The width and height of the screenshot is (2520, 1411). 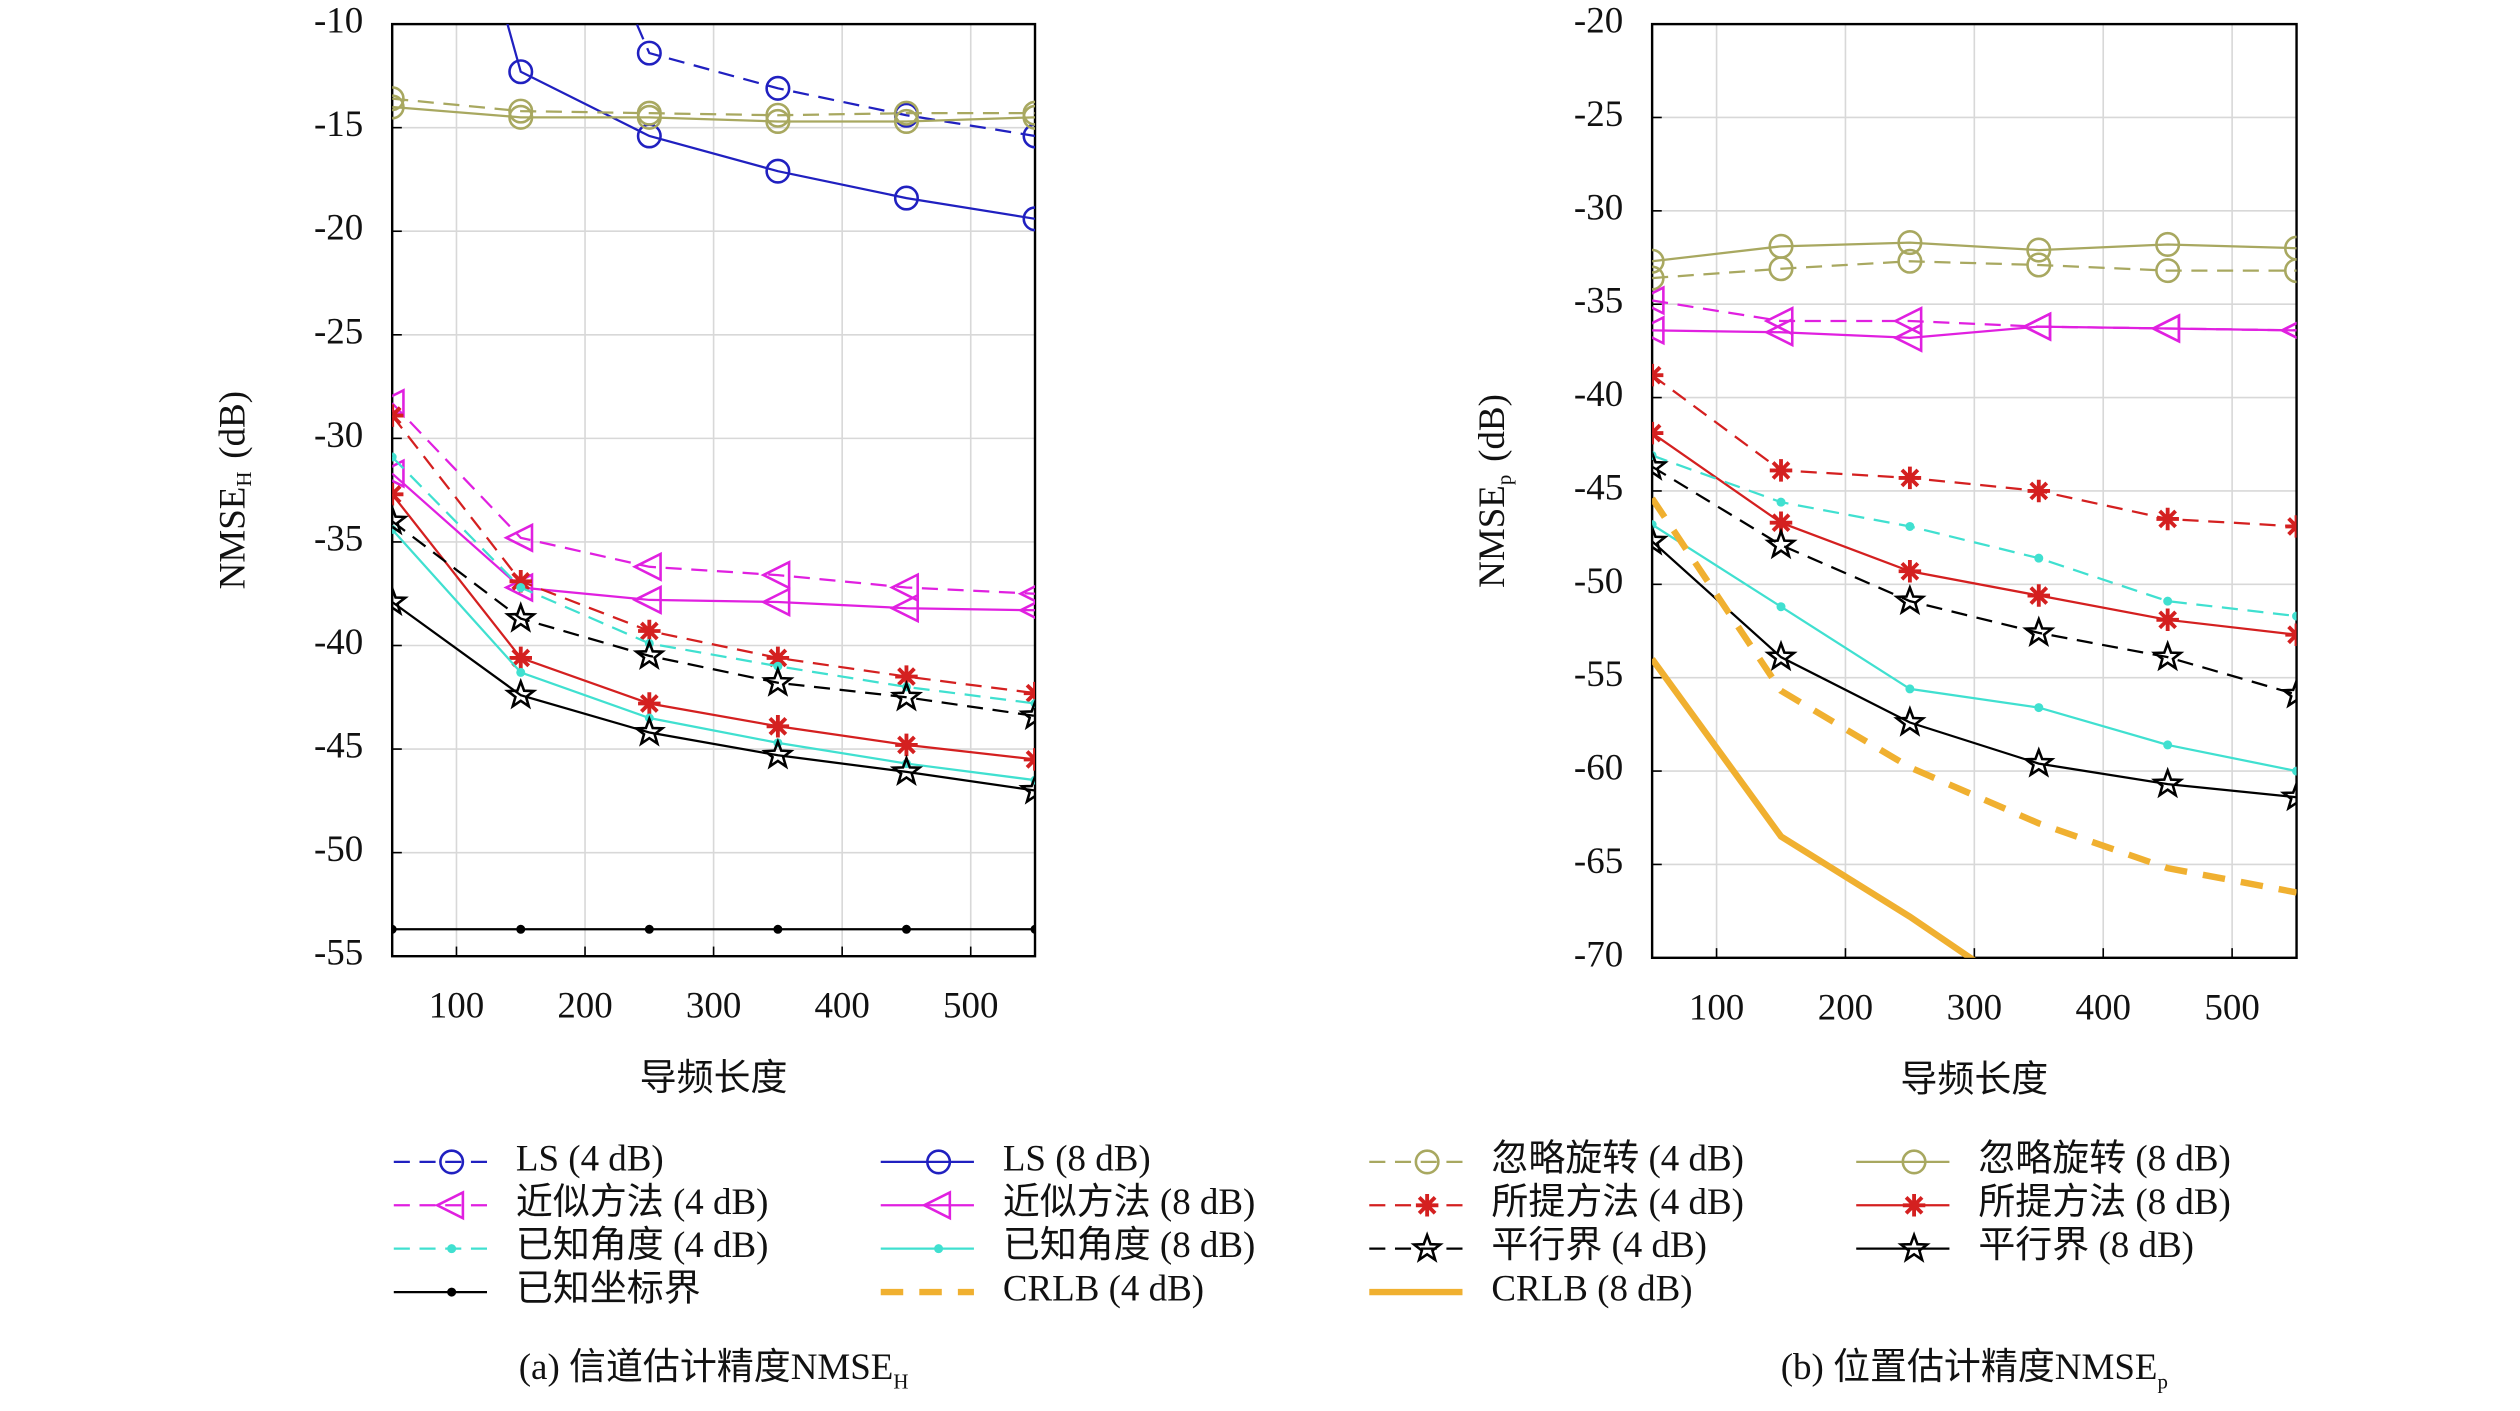 I want to click on legend-entry: 已知角度 (8 dB), so click(x=1068, y=1245).